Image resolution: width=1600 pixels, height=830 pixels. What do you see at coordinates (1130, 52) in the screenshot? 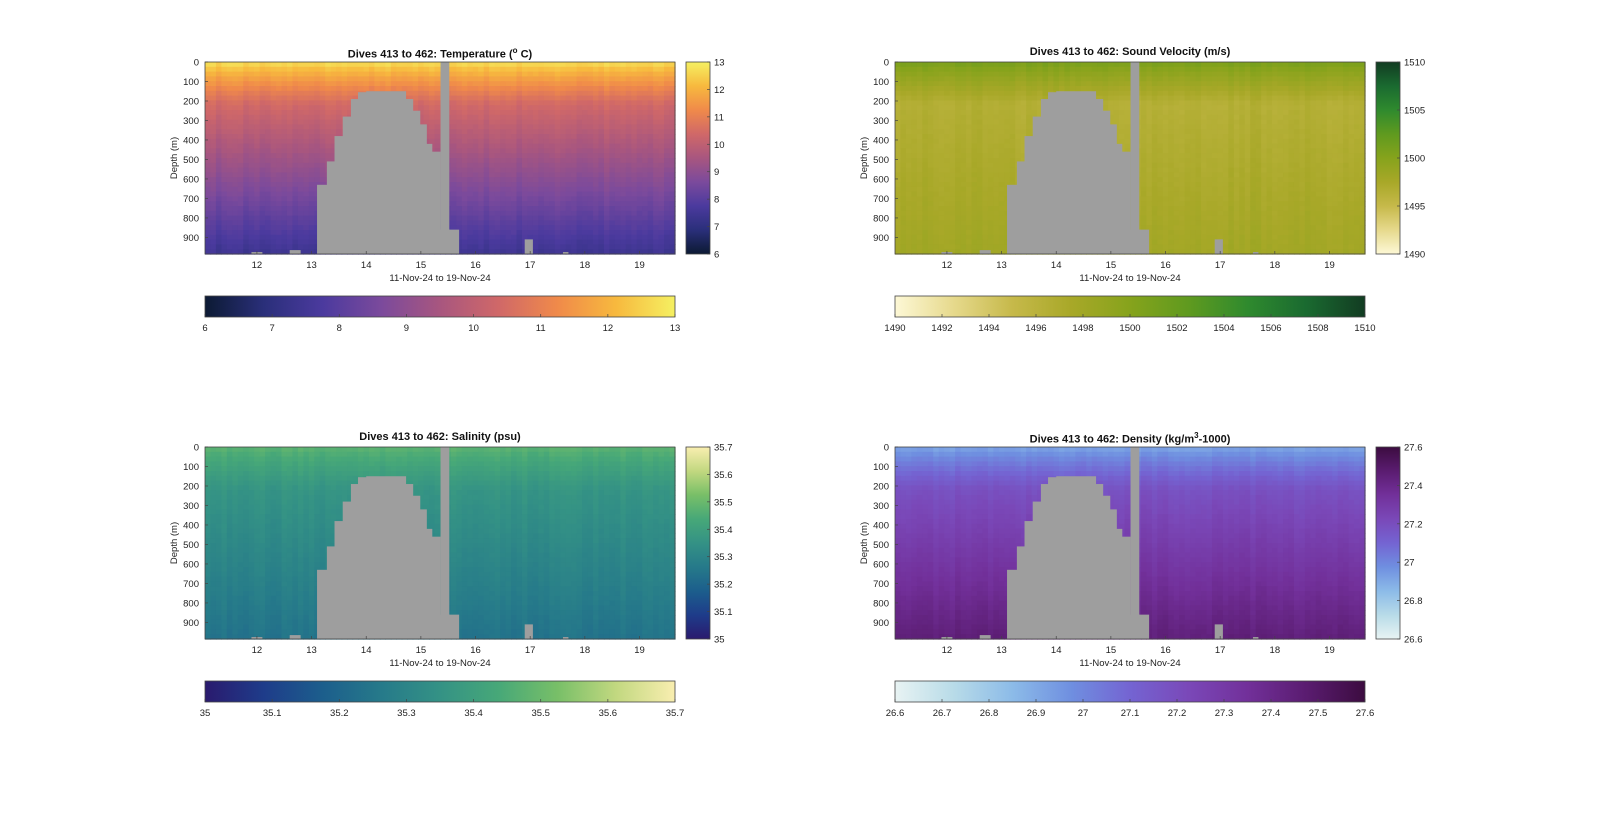
I see `chart-title: Dives 413 to 462: Sound Velocity (m/s)` at bounding box center [1130, 52].